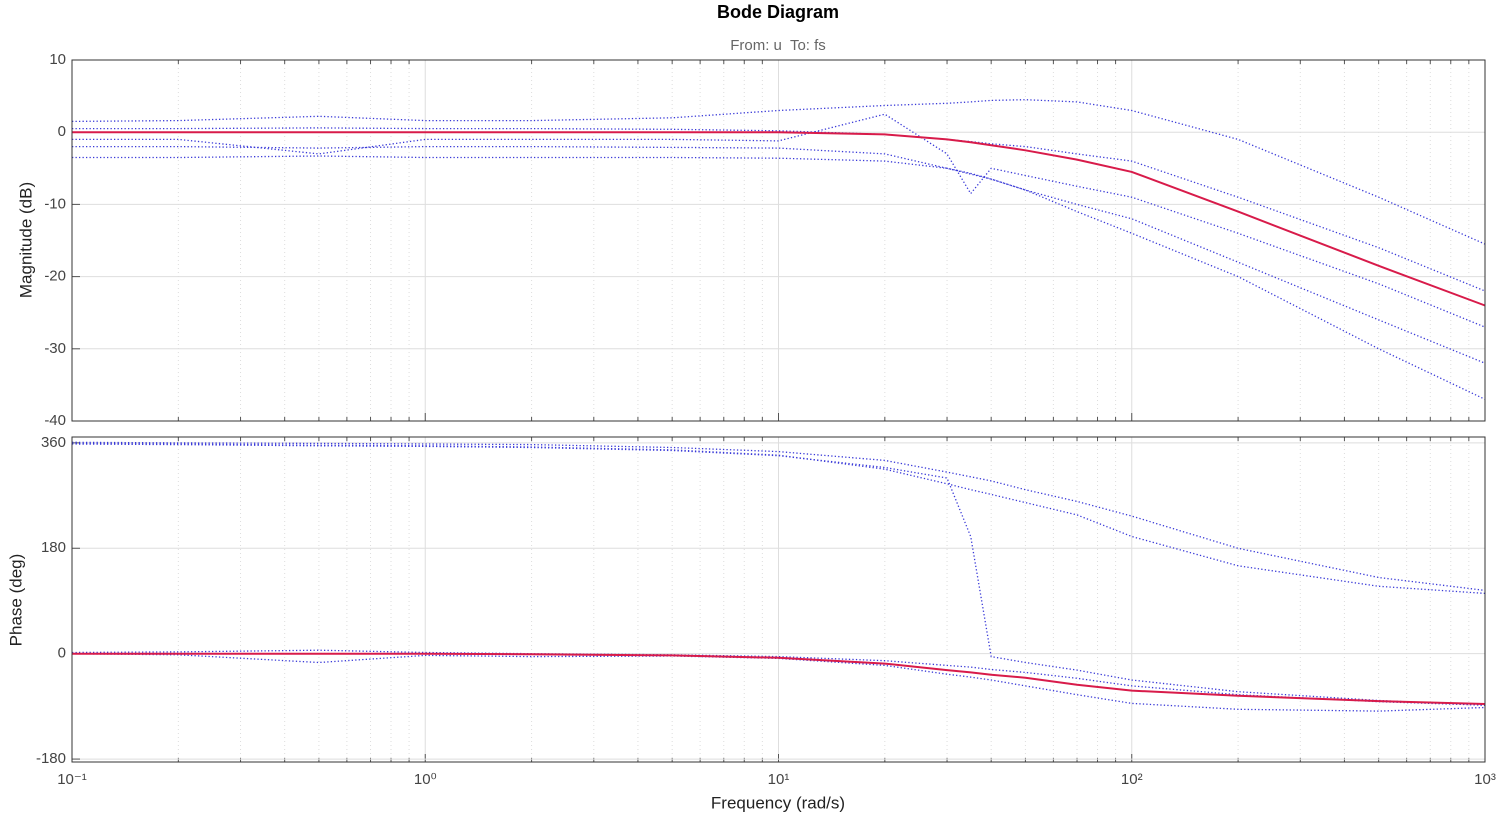 The image size is (1505, 822). Describe the element at coordinates (51, 758) in the screenshot. I see `y-tick-label: -180` at that location.